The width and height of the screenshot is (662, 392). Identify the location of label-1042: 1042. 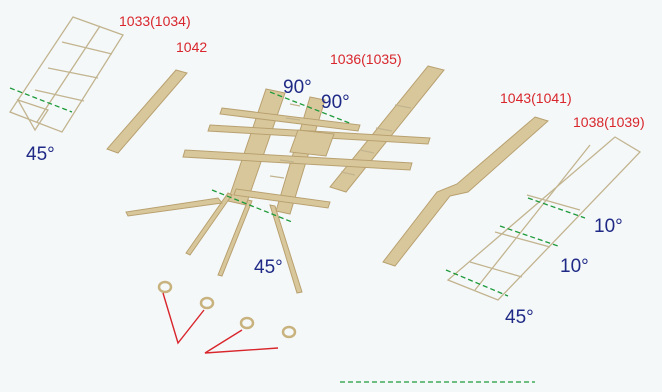
(191, 47).